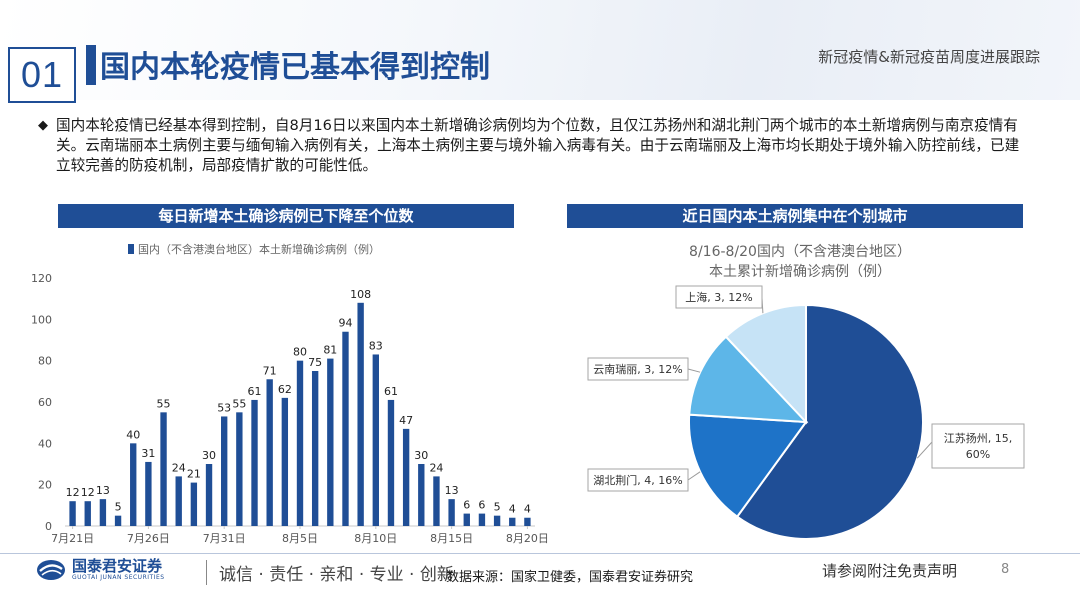  What do you see at coordinates (103, 490) in the screenshot?
I see `bar-value-label: 13` at bounding box center [103, 490].